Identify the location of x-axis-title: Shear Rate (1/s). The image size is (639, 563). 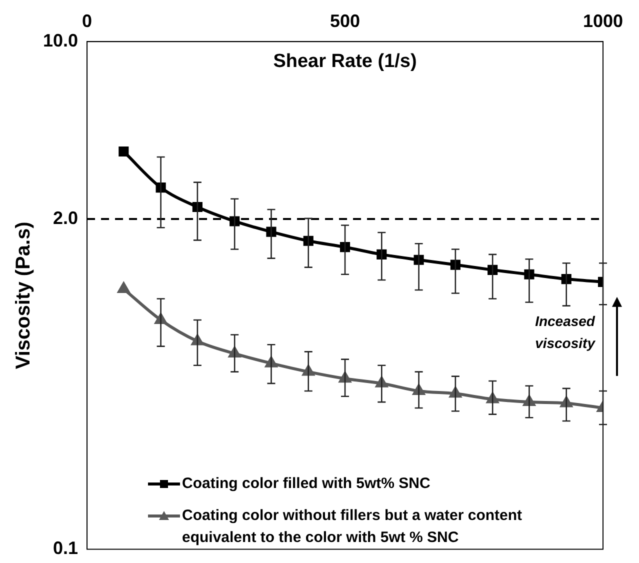
(345, 61).